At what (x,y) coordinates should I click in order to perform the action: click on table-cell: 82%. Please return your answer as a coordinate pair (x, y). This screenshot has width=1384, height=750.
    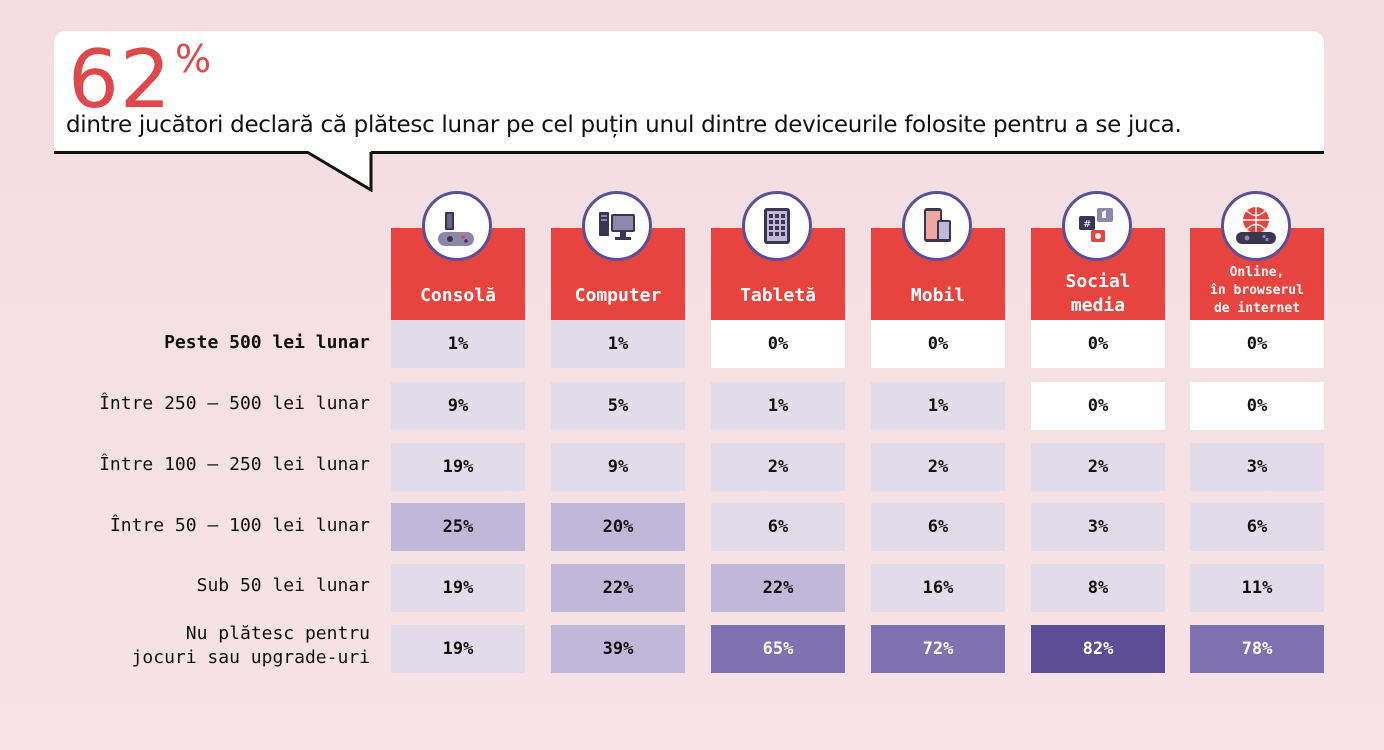
    Looking at the image, I should click on (1098, 649).